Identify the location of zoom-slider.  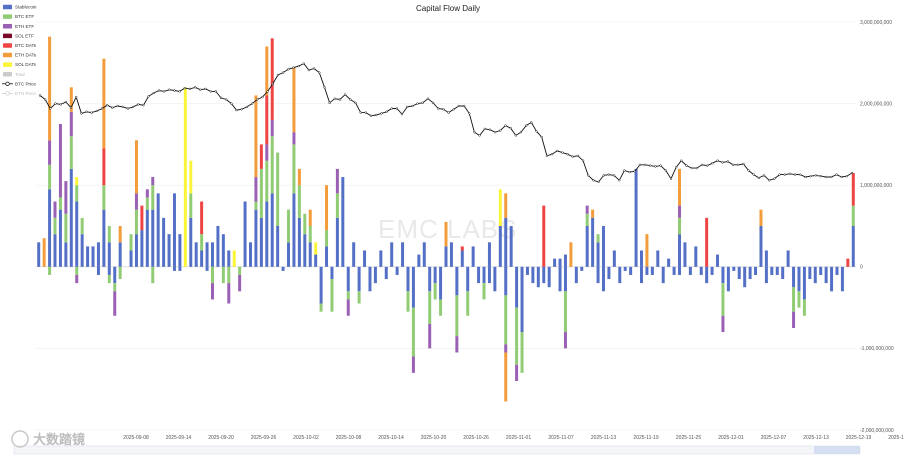
(437, 450).